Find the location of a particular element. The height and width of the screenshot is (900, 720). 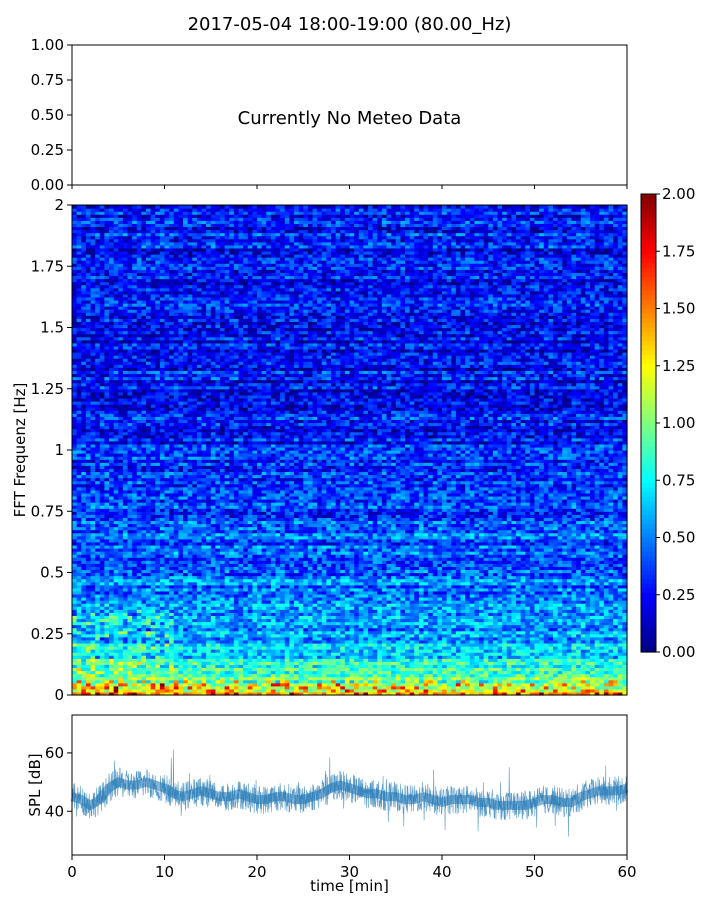

meteo-ytick-label: 0.25 is located at coordinates (47, 150).